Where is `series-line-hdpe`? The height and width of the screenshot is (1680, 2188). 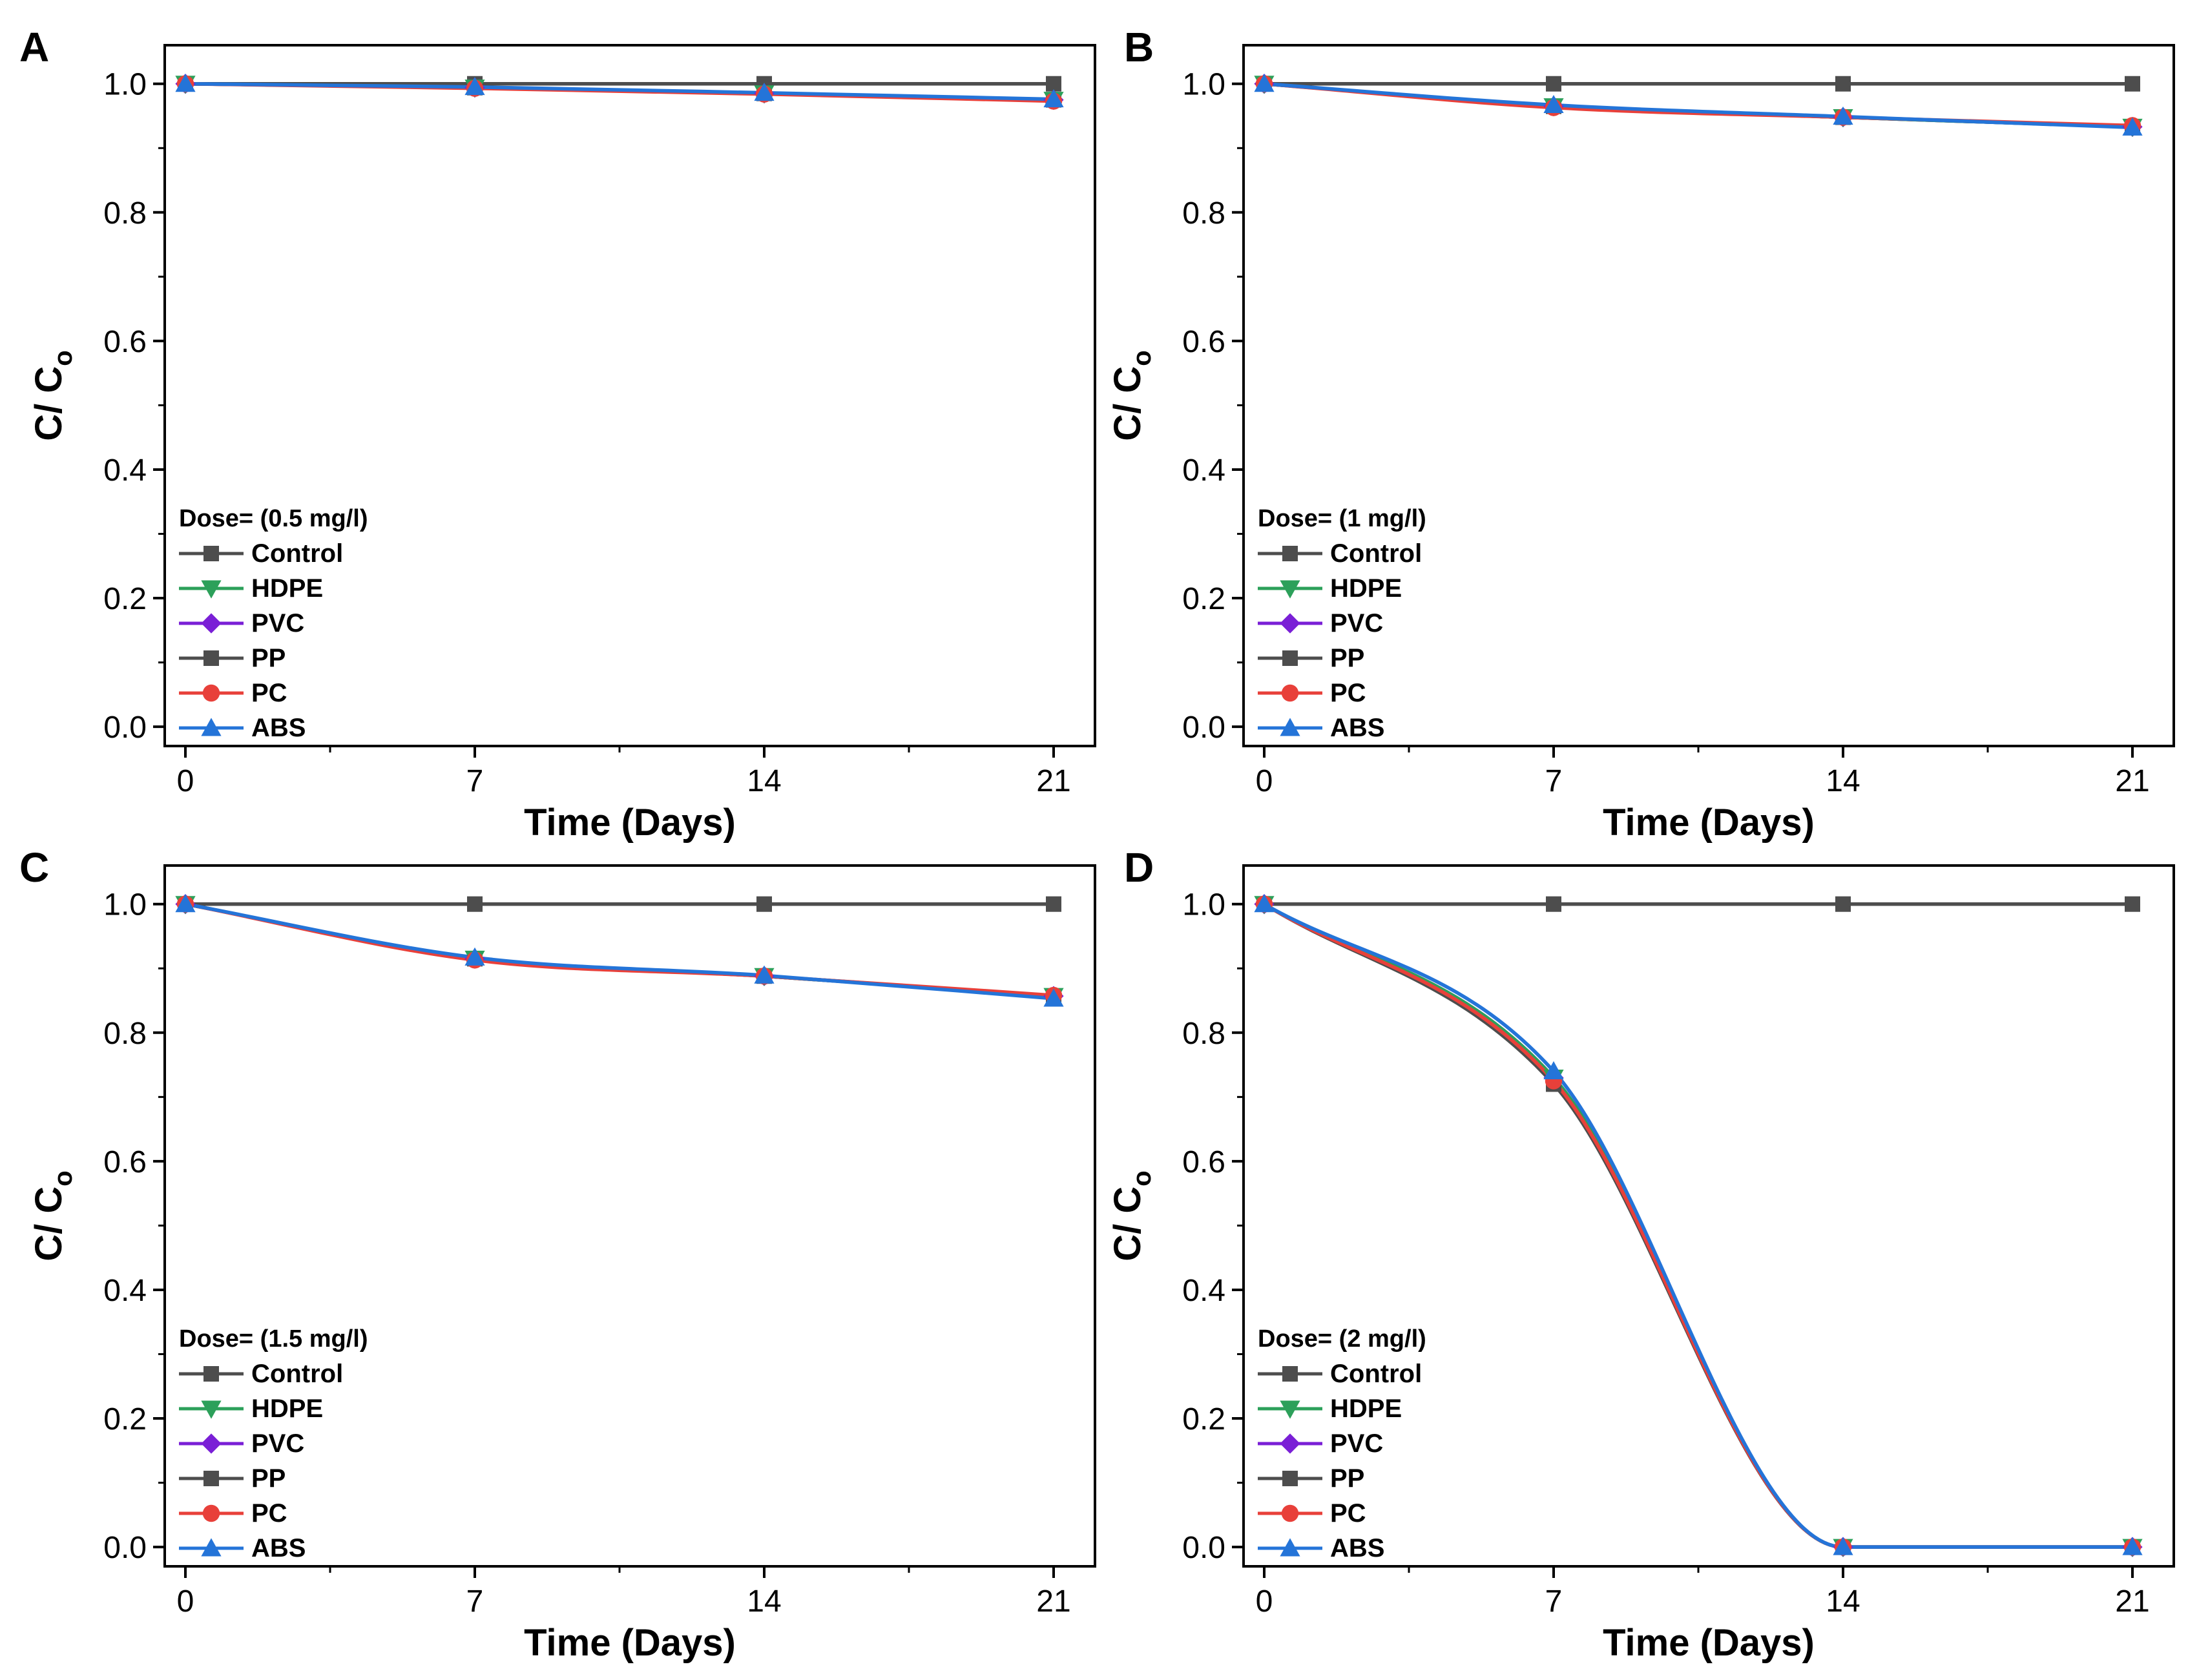
series-line-hdpe is located at coordinates (619, 950).